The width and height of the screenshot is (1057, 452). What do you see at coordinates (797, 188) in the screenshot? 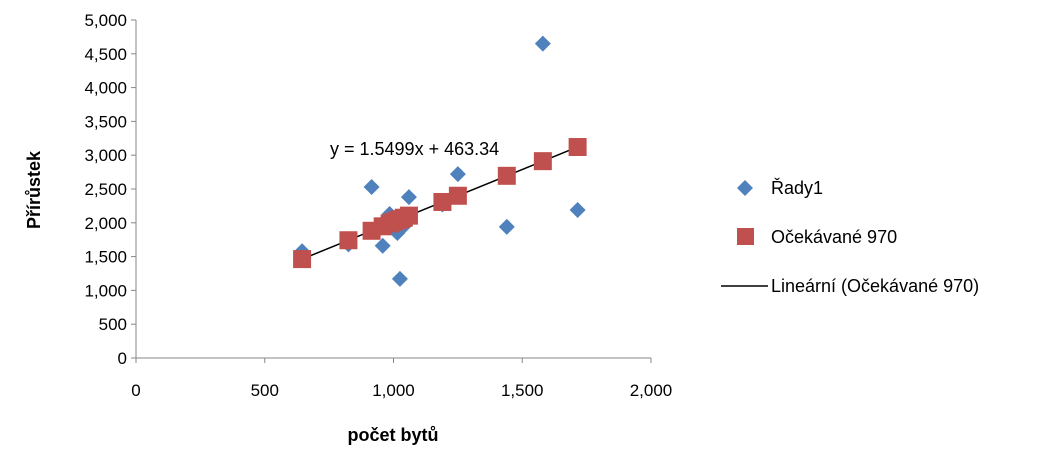
I see `legend-label-rady1: Řady1` at bounding box center [797, 188].